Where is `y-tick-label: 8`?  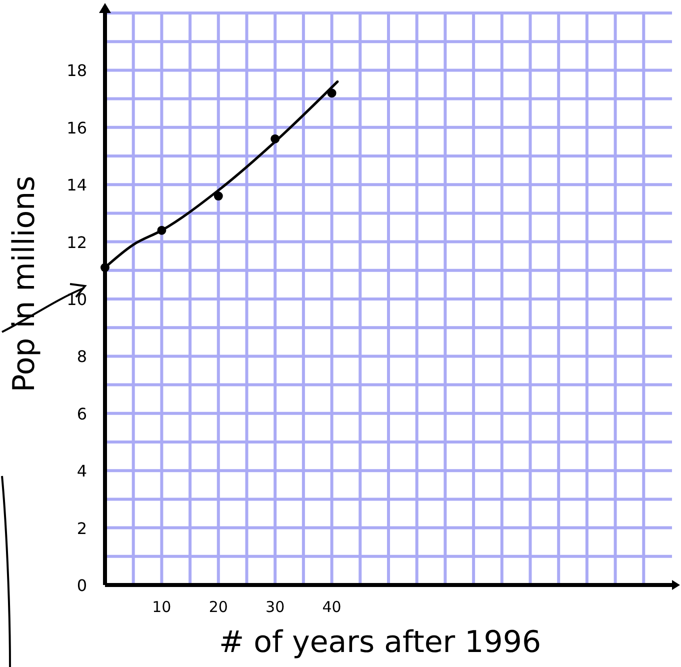 y-tick-label: 8 is located at coordinates (81, 356).